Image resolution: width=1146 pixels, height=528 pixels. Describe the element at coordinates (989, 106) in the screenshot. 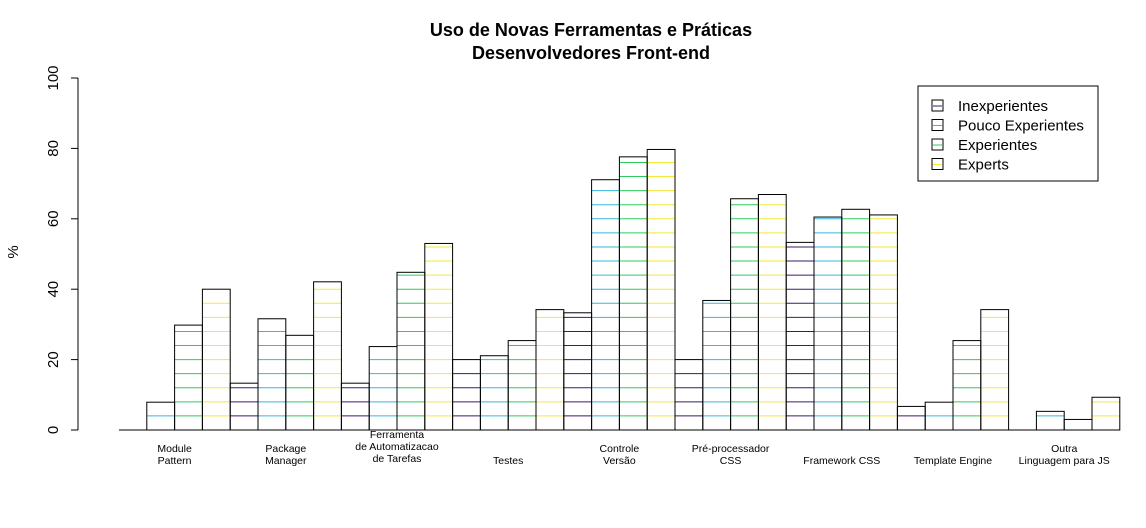

I see `legend-item: Inexperientes` at that location.